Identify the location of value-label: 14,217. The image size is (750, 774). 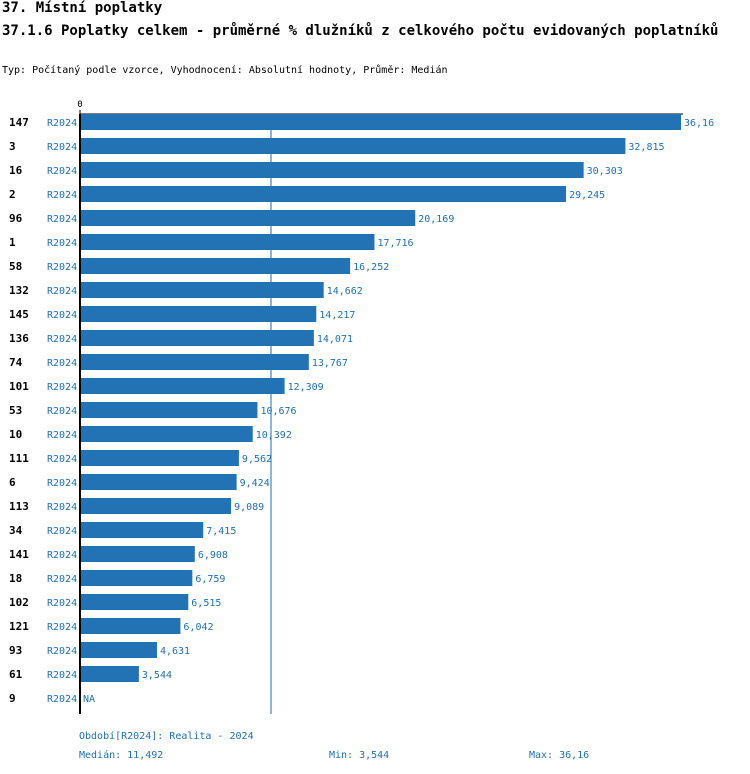
(337, 315).